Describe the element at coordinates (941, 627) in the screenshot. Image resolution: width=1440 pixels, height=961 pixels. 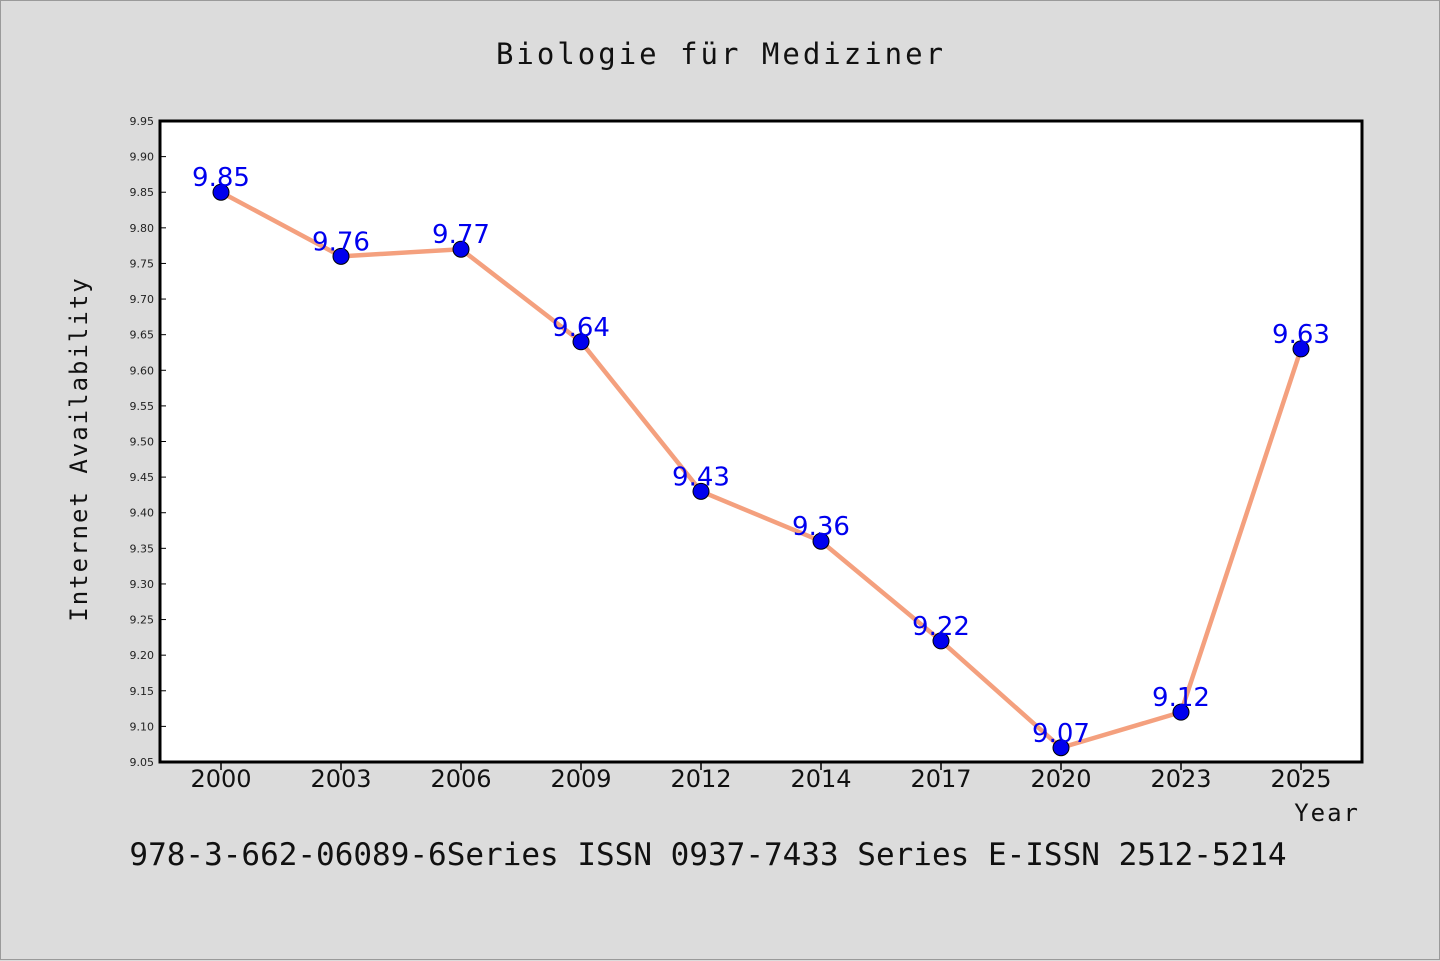
I see `data-label: 9.22` at that location.